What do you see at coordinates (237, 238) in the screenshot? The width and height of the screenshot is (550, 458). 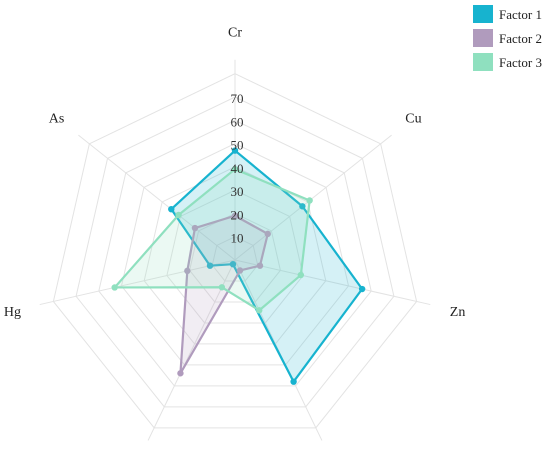 I see `tick-label: 10` at bounding box center [237, 238].